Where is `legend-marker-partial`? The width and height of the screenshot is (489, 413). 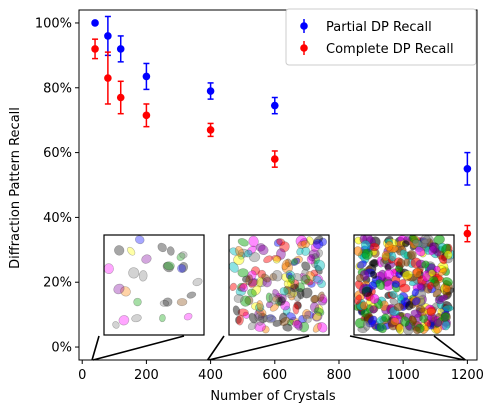
legend-marker-partial is located at coordinates (304, 26).